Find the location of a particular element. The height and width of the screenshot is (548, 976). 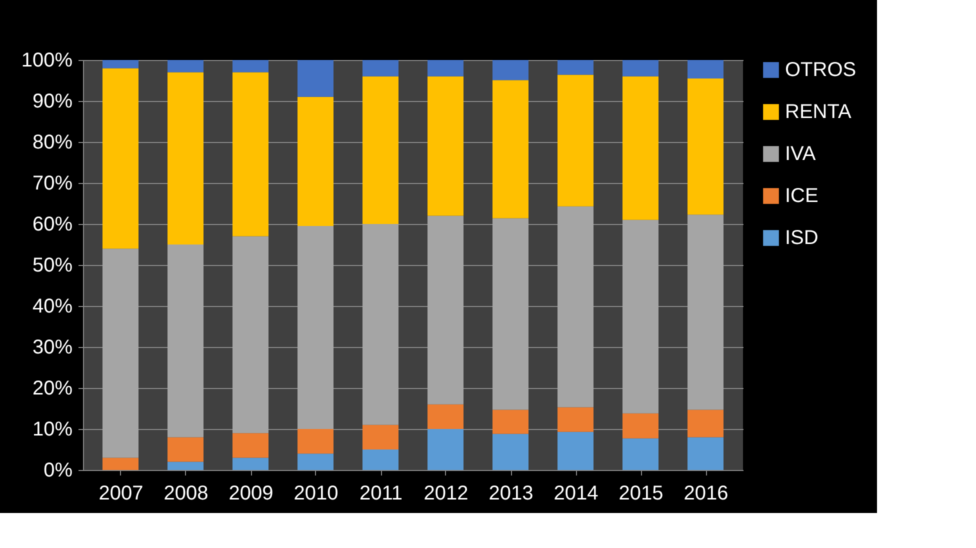

y-tick-label: 20% is located at coordinates (52, 389).